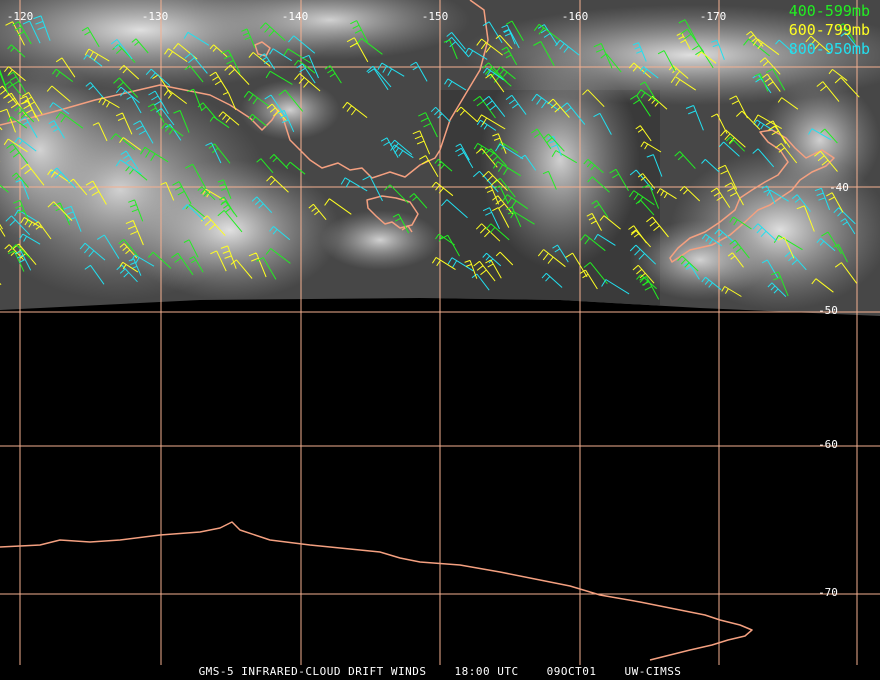 This screenshot has height=680, width=880. What do you see at coordinates (828, 310) in the screenshot?
I see `lat-label: -50` at bounding box center [828, 310].